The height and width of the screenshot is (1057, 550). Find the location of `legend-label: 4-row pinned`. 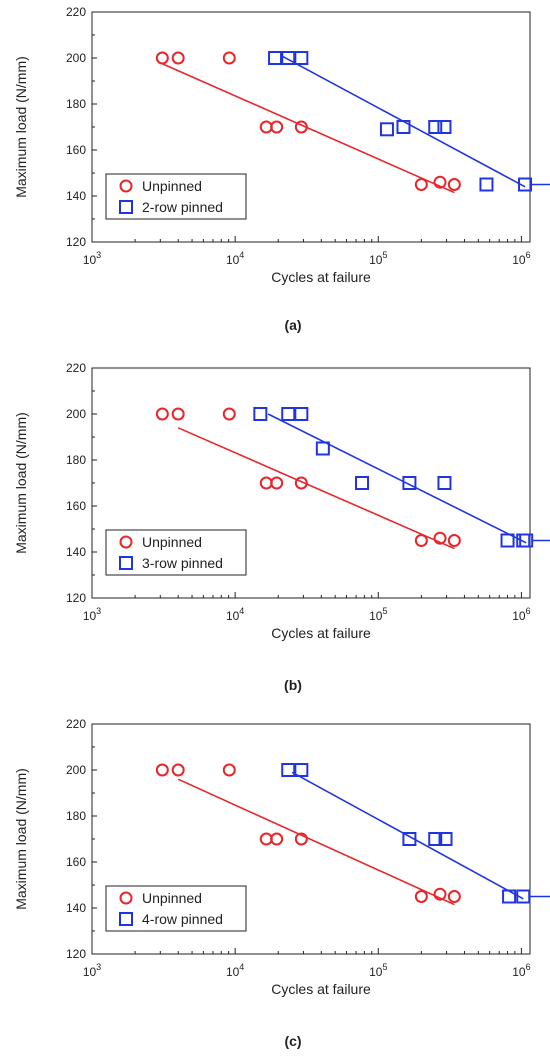

legend-label: 4-row pinned is located at coordinates (182, 919).